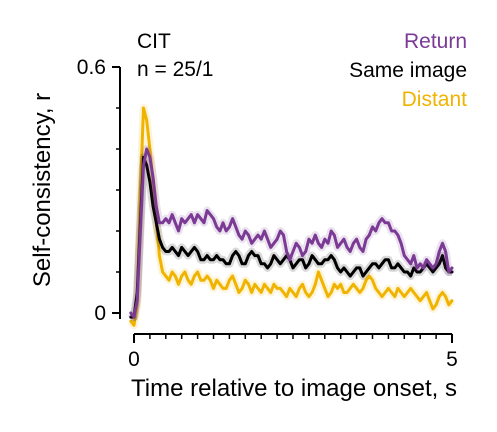  What do you see at coordinates (435, 99) in the screenshot?
I see `legend-entry-distant: Distant` at bounding box center [435, 99].